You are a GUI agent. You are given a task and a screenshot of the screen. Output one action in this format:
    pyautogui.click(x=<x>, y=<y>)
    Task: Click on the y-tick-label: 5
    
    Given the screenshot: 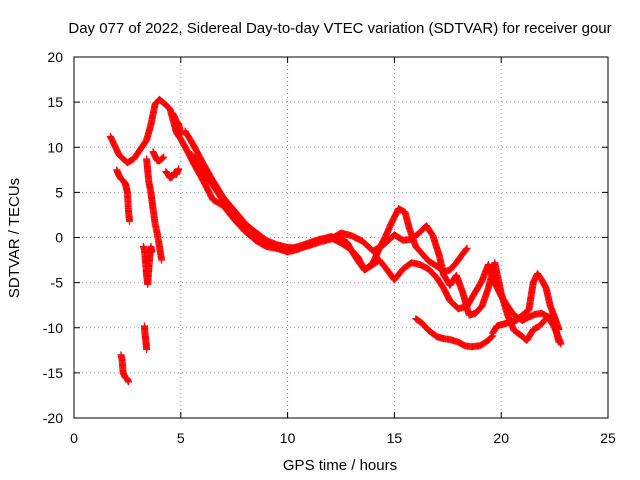 What is the action you would take?
    pyautogui.click(x=59, y=192)
    